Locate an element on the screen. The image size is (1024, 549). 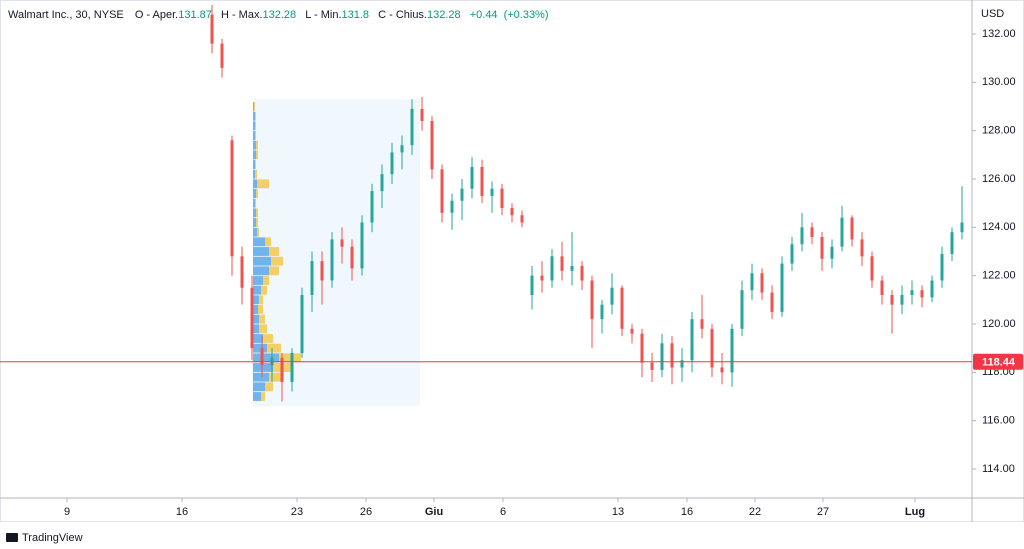
x-tick-label: Lug is located at coordinates (915, 512).